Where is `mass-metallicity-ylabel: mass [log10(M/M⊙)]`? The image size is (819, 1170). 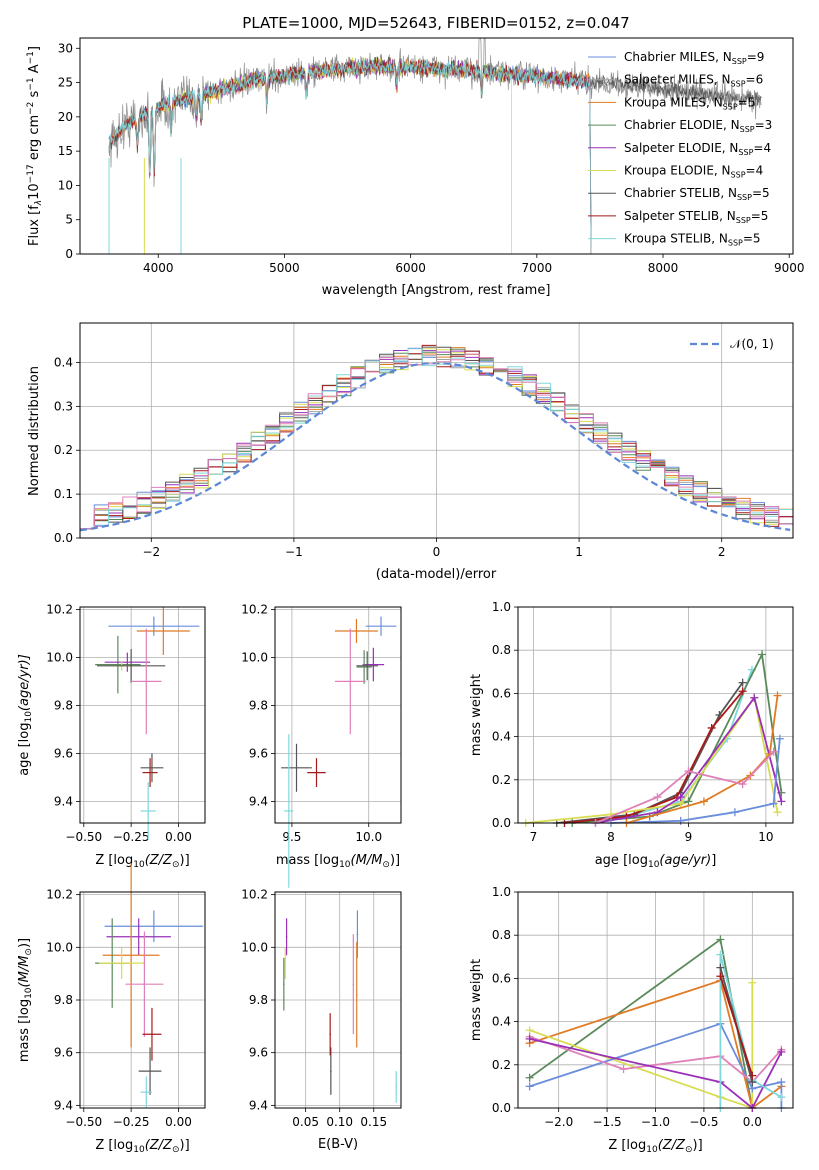
mass-metallicity-ylabel: mass [log10(M/M⊙)] is located at coordinates (25, 1000).